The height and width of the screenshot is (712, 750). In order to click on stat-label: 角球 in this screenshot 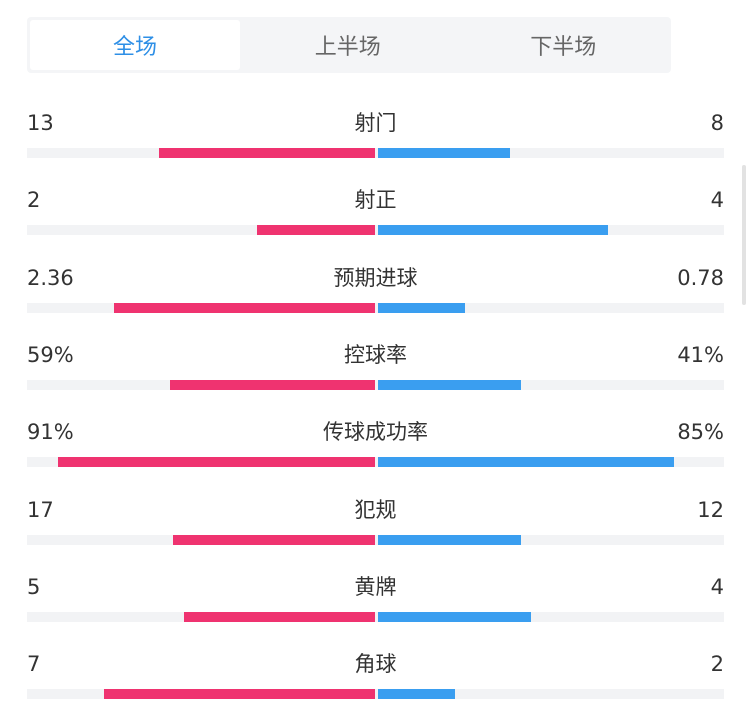, I will do `click(375, 664)`.